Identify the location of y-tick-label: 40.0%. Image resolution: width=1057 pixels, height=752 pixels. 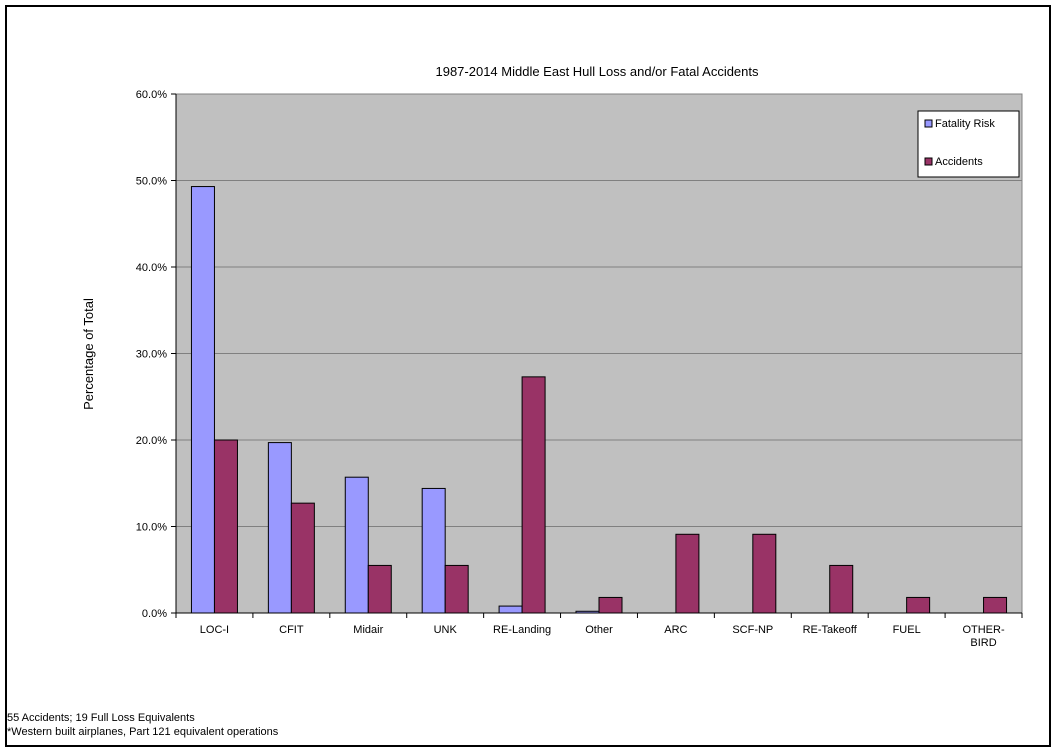
(151, 268).